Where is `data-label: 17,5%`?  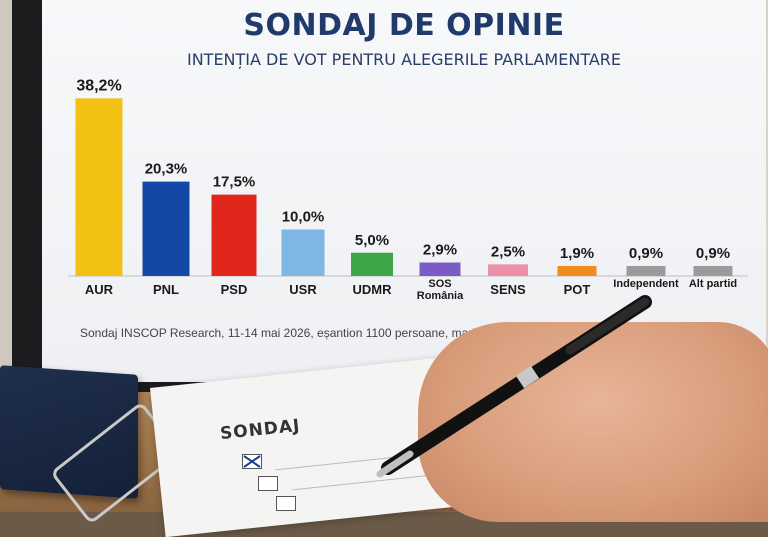
data-label: 17,5% is located at coordinates (234, 182).